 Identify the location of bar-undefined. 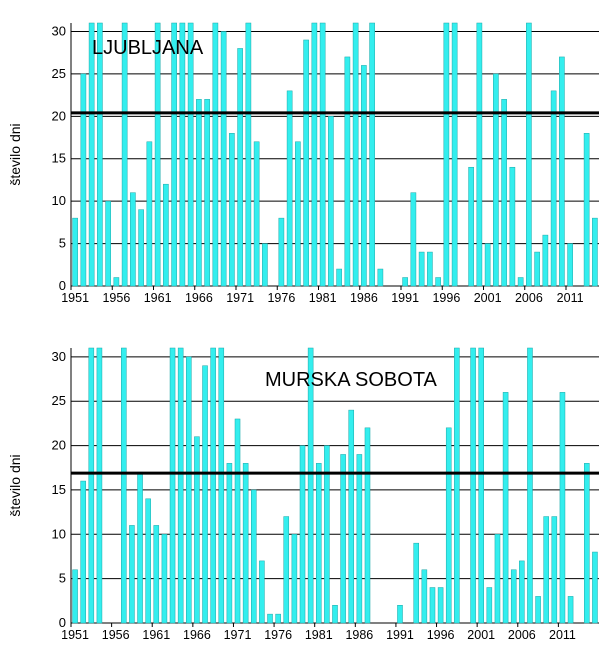
(595, 587).